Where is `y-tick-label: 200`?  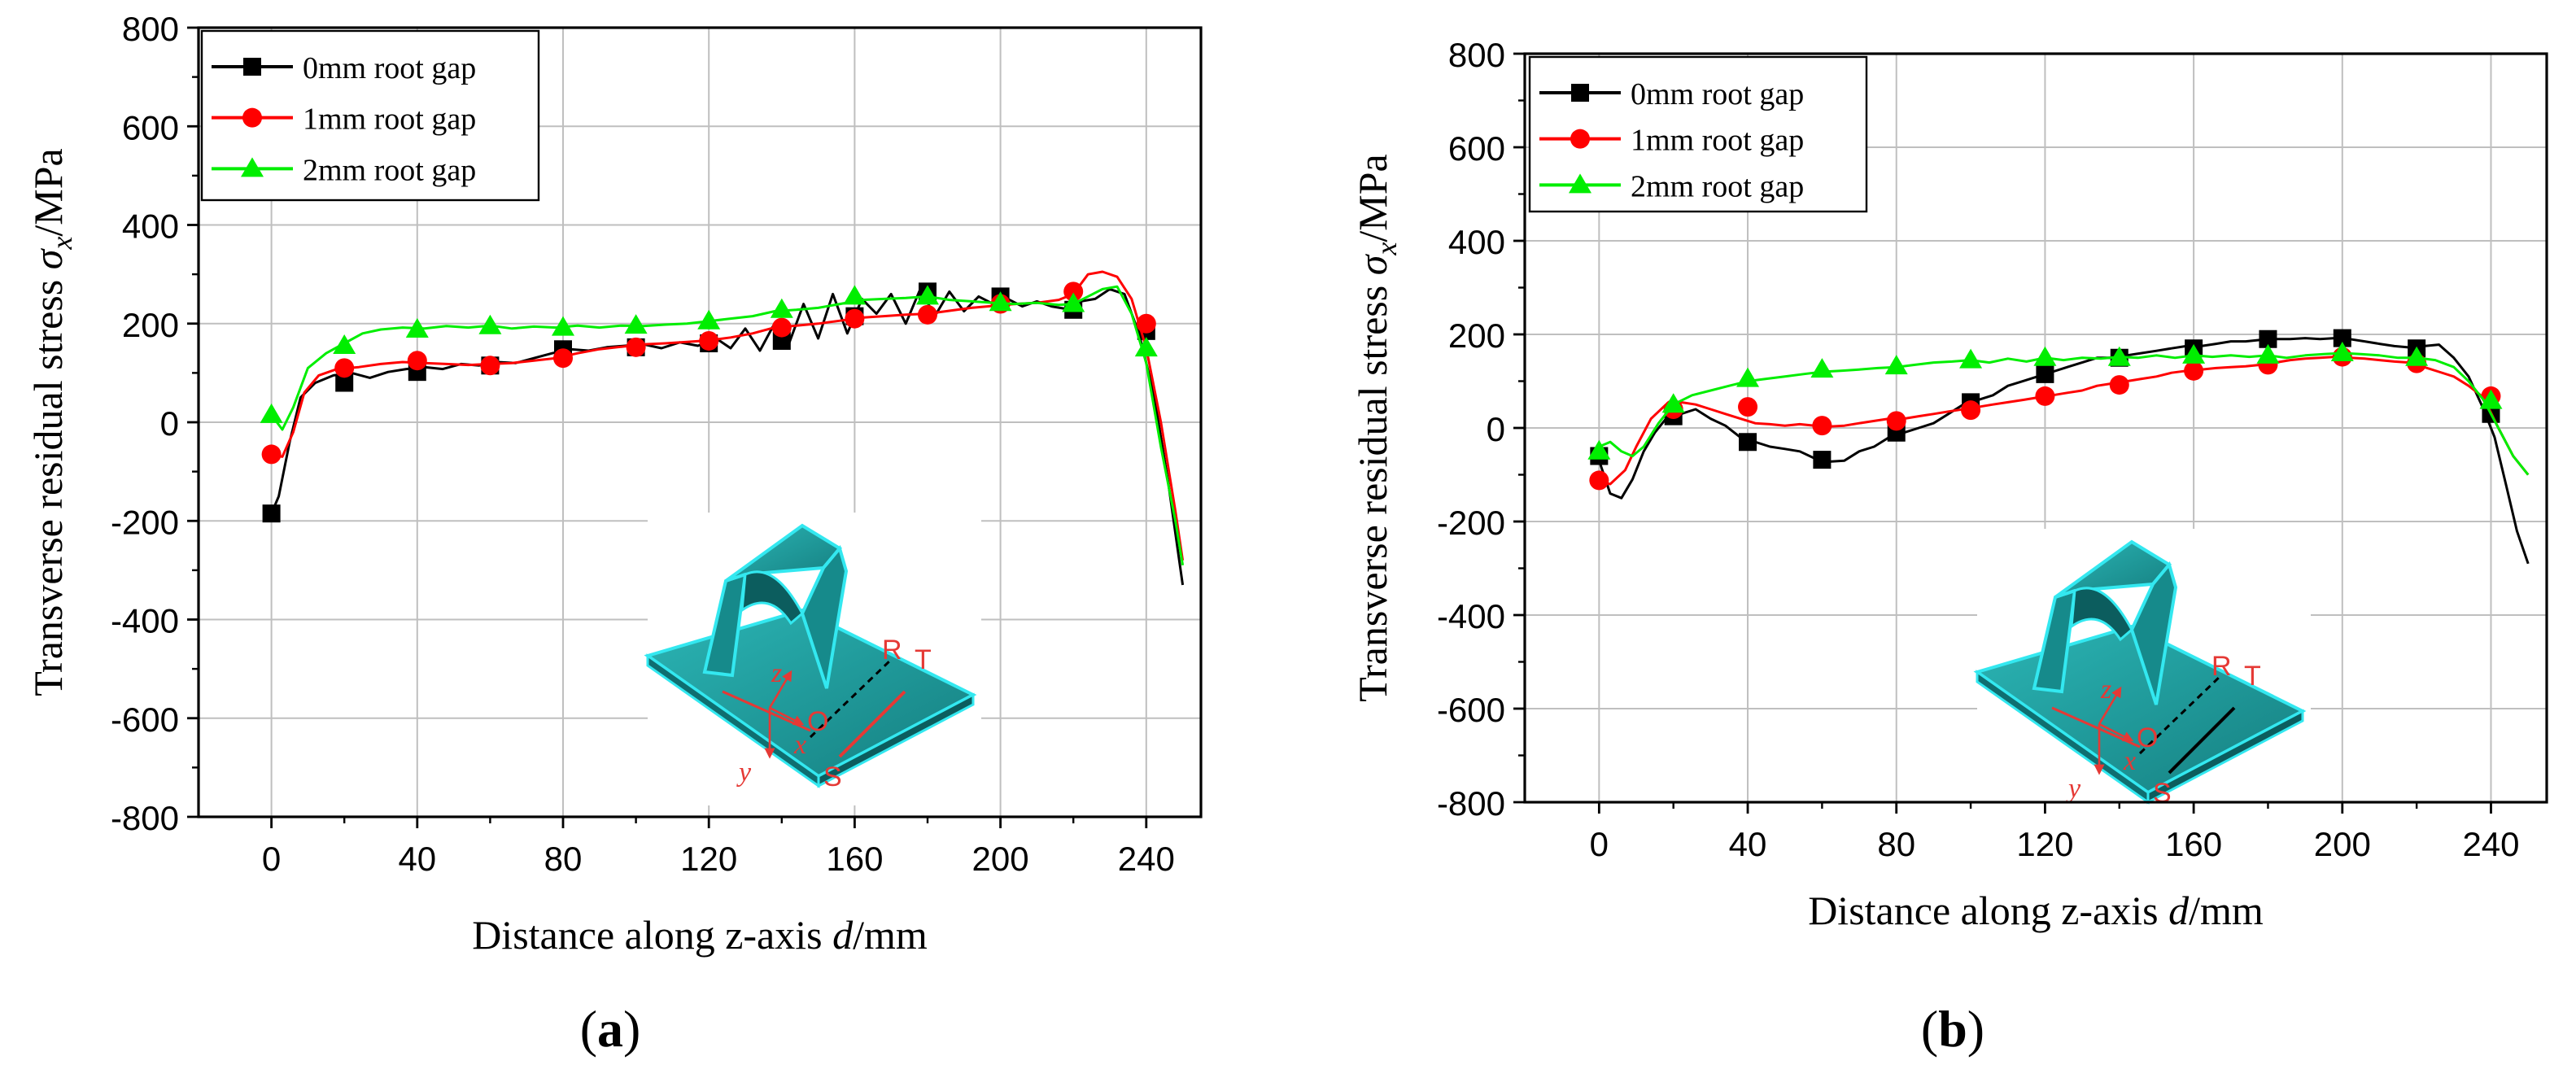 y-tick-label: 200 is located at coordinates (150, 325).